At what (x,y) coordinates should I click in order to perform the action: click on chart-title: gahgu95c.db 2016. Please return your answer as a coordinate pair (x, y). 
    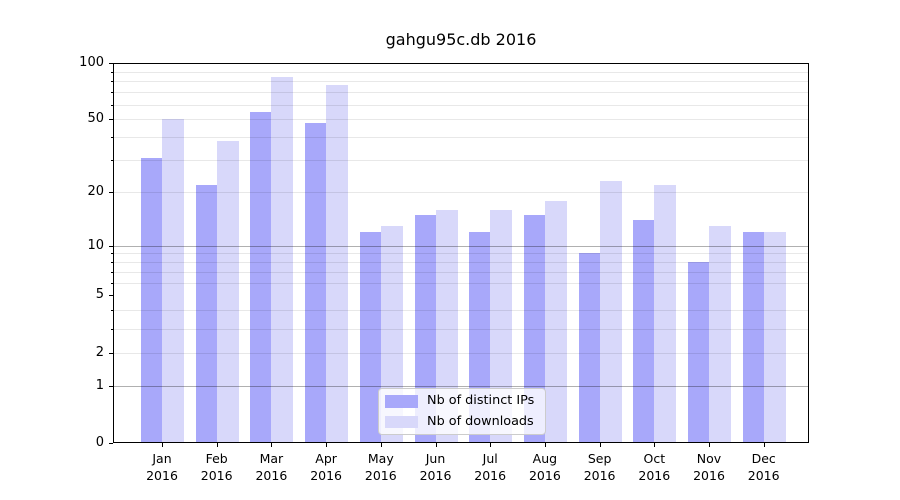
    Looking at the image, I should click on (461, 39).